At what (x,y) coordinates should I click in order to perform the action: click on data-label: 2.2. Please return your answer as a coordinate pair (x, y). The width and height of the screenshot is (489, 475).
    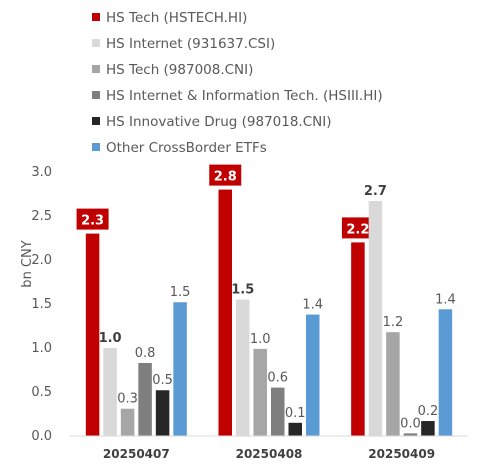
    Looking at the image, I should click on (357, 229).